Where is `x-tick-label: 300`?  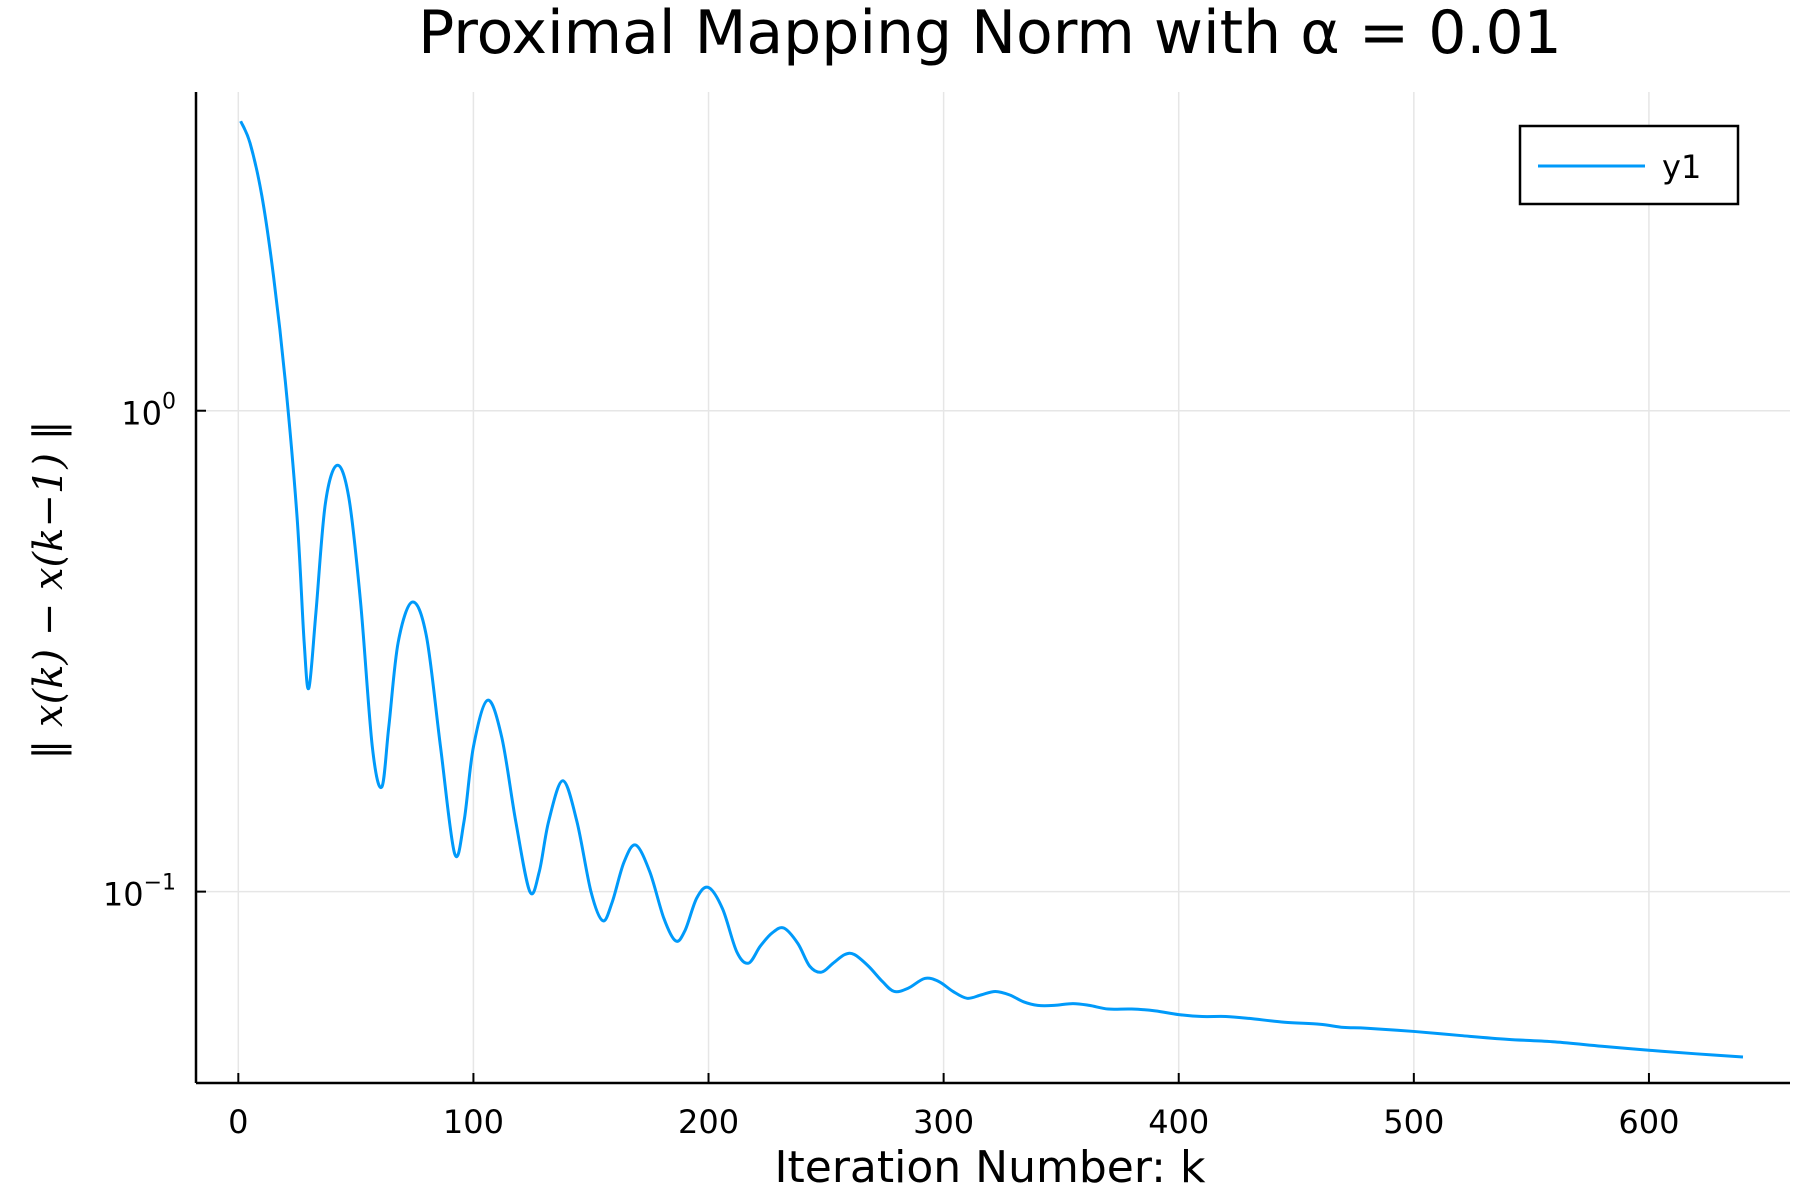 x-tick-label: 300 is located at coordinates (943, 1122).